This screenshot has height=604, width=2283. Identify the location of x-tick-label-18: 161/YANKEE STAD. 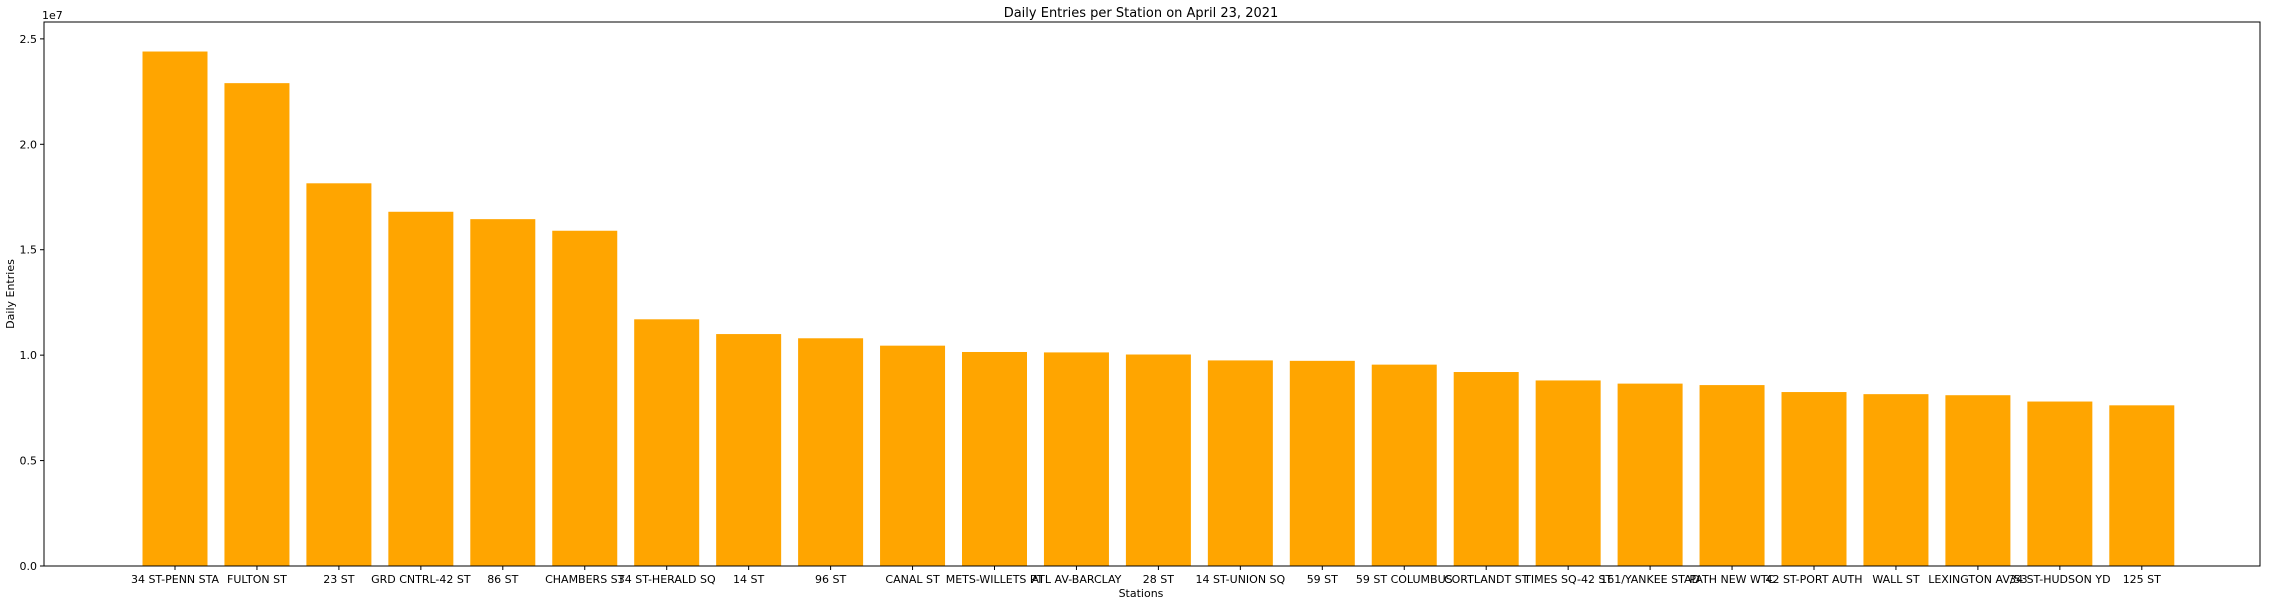
(1650, 579).